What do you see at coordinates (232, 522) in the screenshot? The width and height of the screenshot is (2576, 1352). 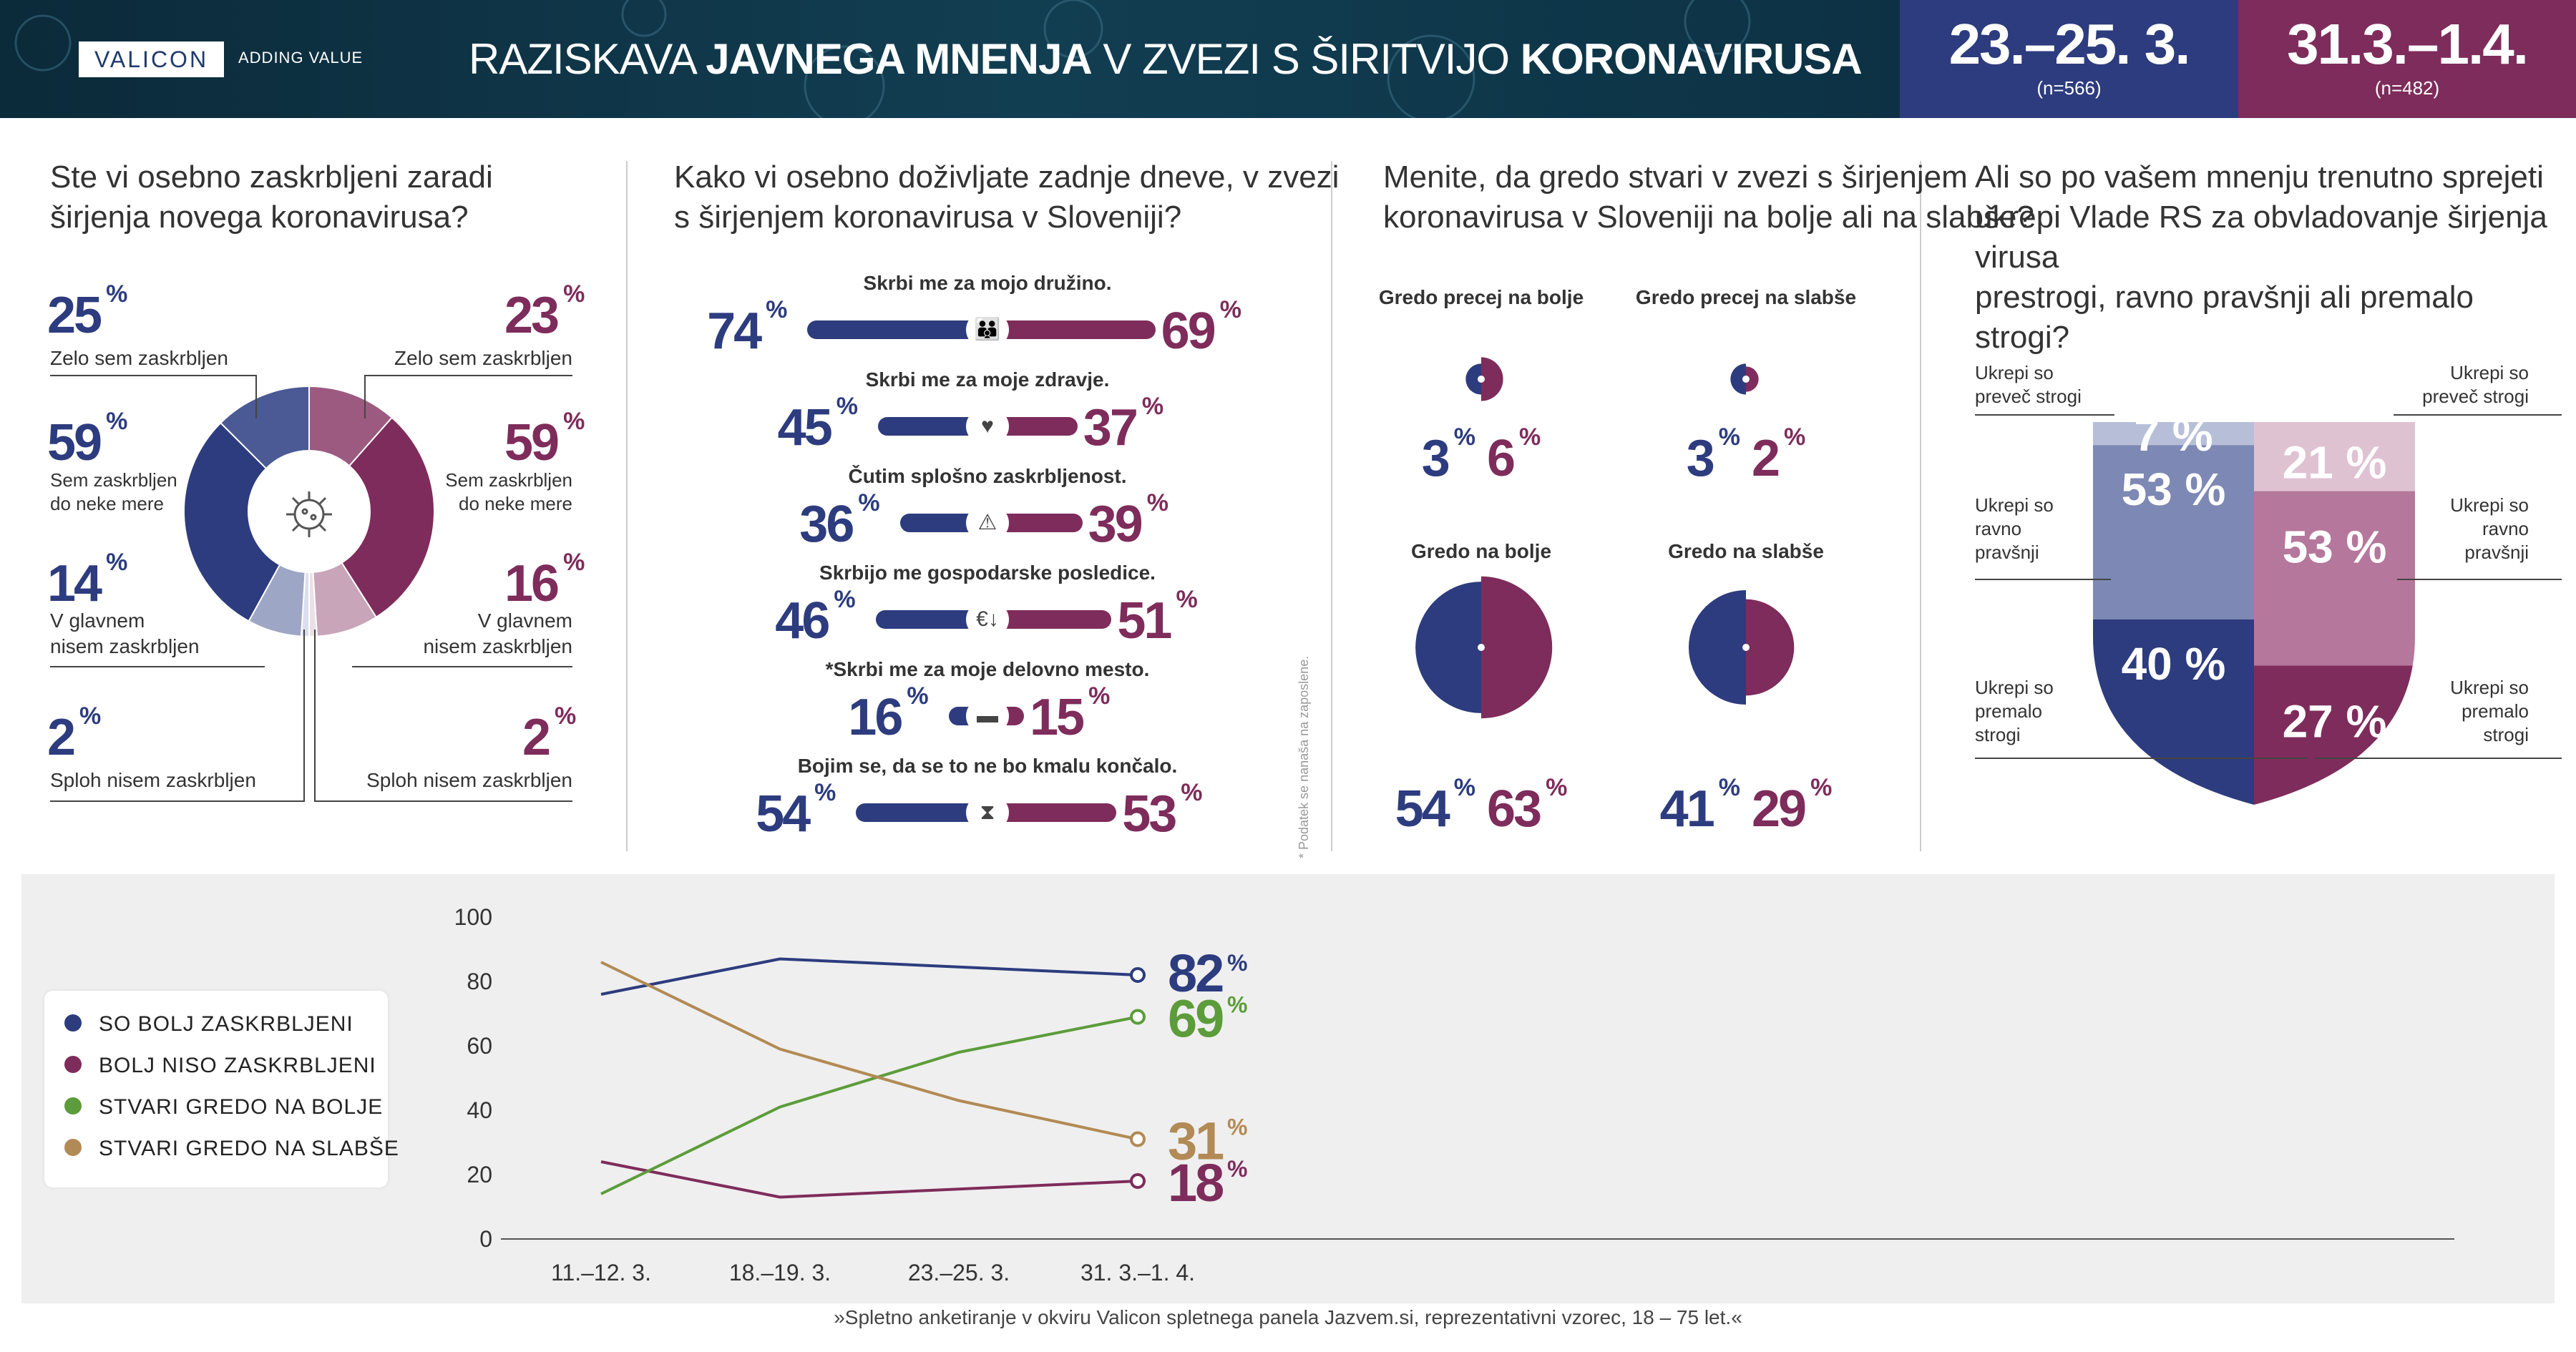 I see `q1-donut-slice-w1` at bounding box center [232, 522].